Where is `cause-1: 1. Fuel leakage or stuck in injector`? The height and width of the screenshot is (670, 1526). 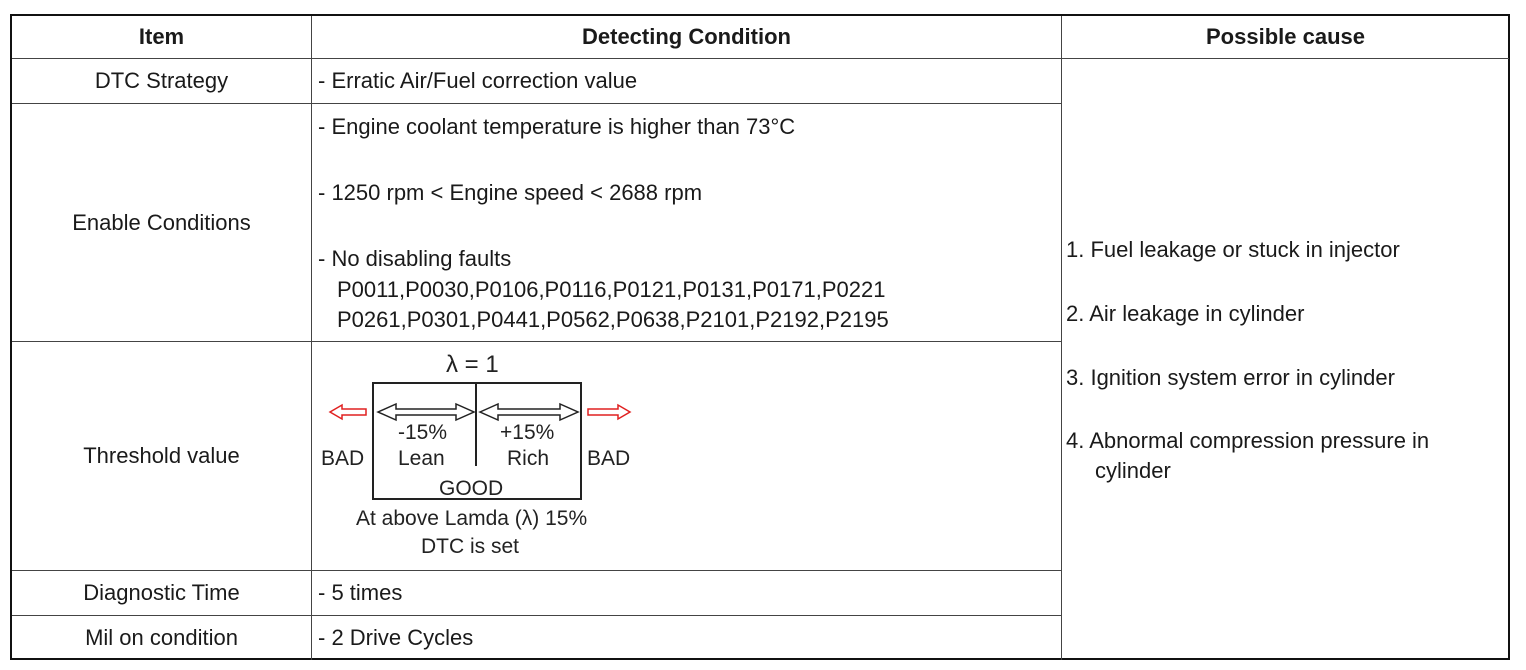 cause-1: 1. Fuel leakage or stuck in injector is located at coordinates (1233, 249).